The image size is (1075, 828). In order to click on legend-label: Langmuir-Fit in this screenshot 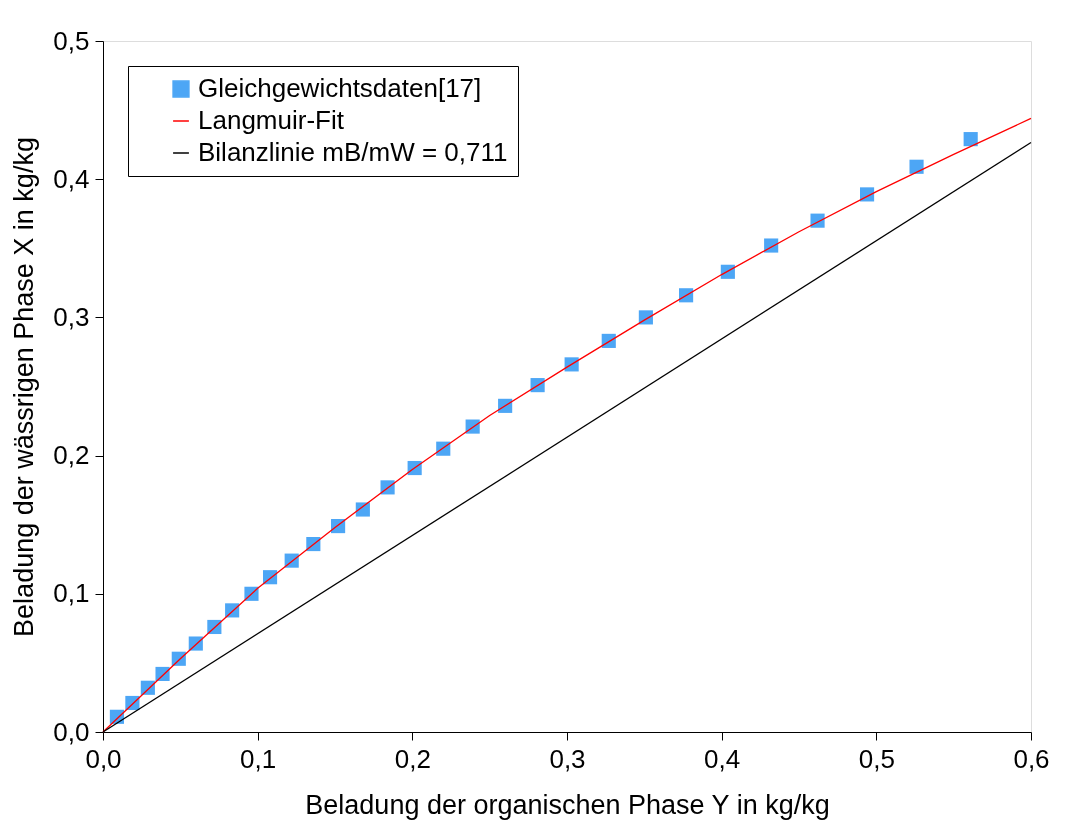, I will do `click(271, 120)`.